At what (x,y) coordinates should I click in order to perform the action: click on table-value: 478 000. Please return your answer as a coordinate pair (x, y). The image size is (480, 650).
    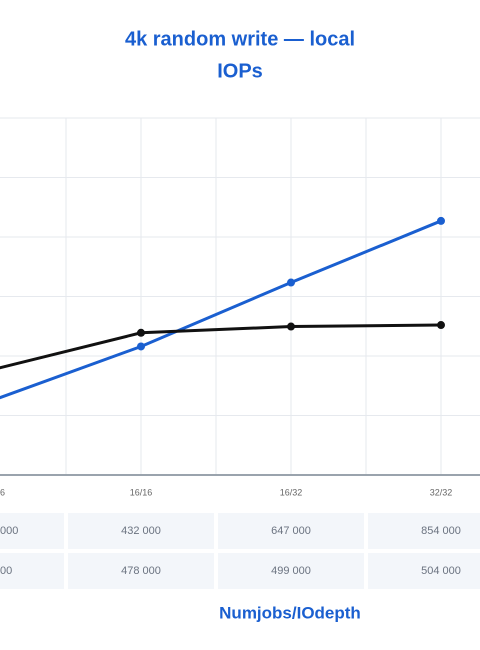
    Looking at the image, I should click on (141, 571).